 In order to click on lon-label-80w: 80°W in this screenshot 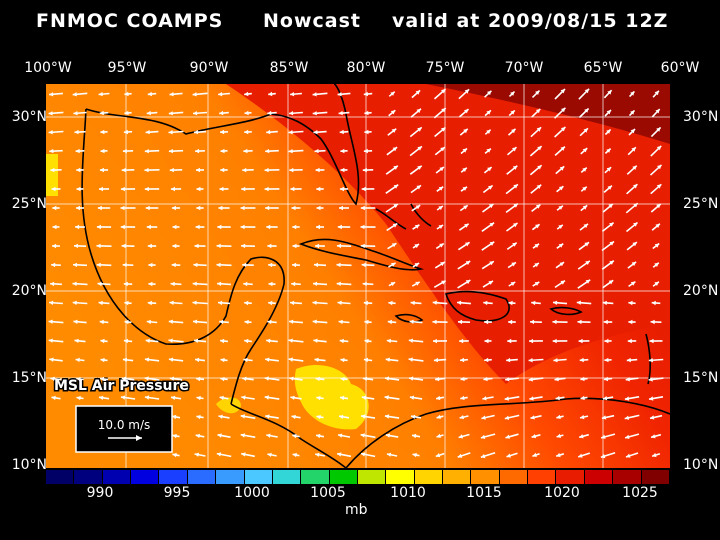, I will do `click(366, 68)`.